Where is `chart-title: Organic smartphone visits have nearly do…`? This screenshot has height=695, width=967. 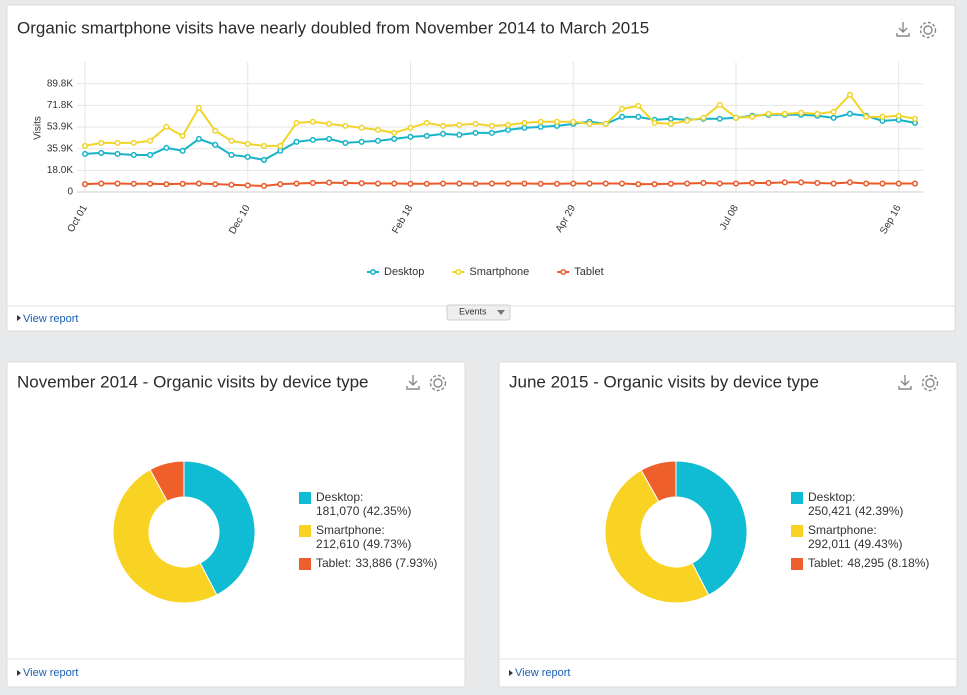 chart-title: Organic smartphone visits have nearly do… is located at coordinates (333, 27).